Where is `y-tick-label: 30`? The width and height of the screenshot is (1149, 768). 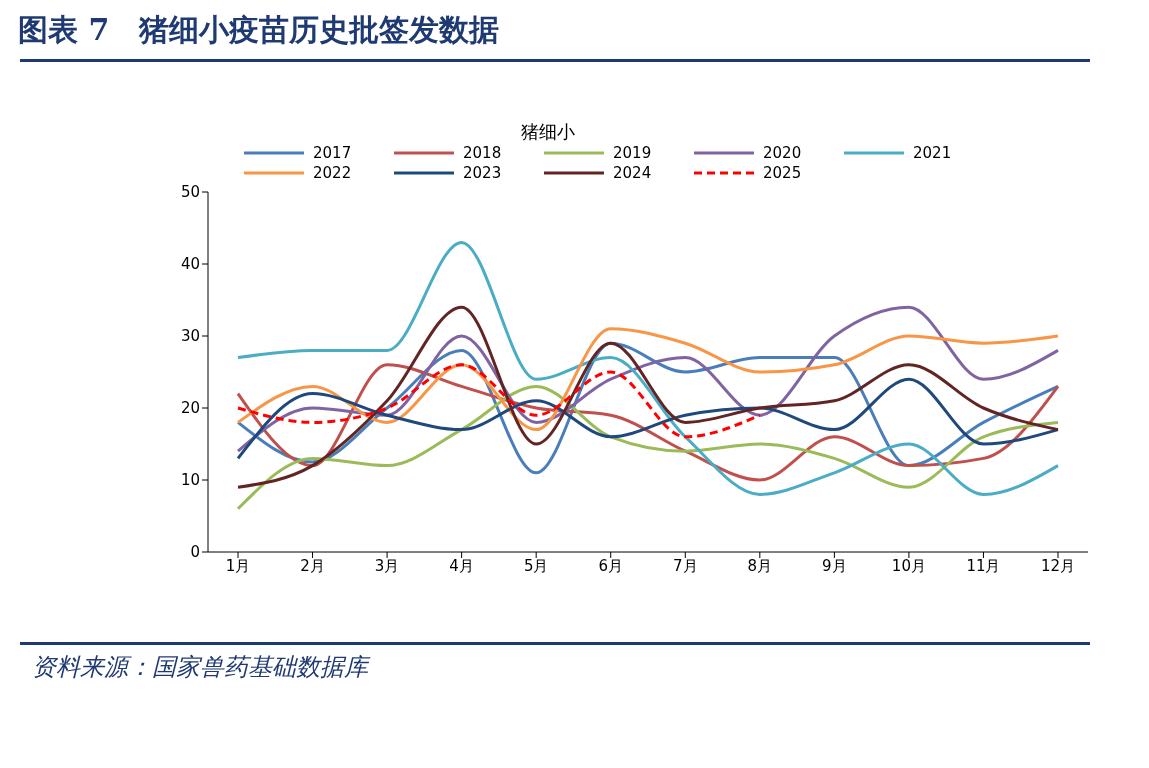 y-tick-label: 30 is located at coordinates (190, 336).